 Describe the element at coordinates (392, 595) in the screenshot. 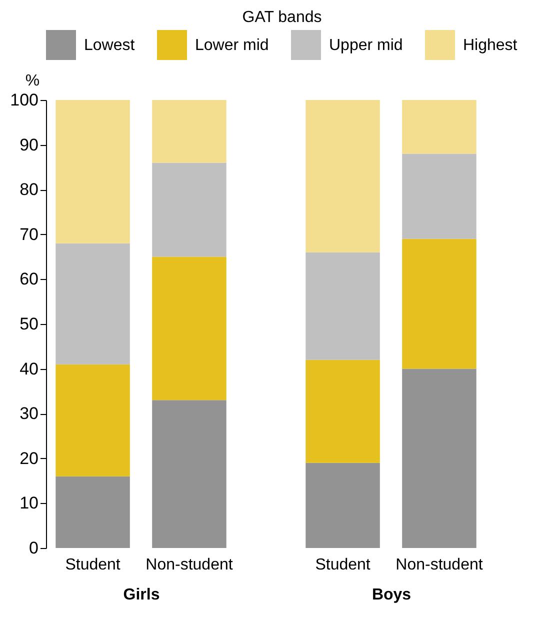

I see `x-axis-title: Boys` at that location.